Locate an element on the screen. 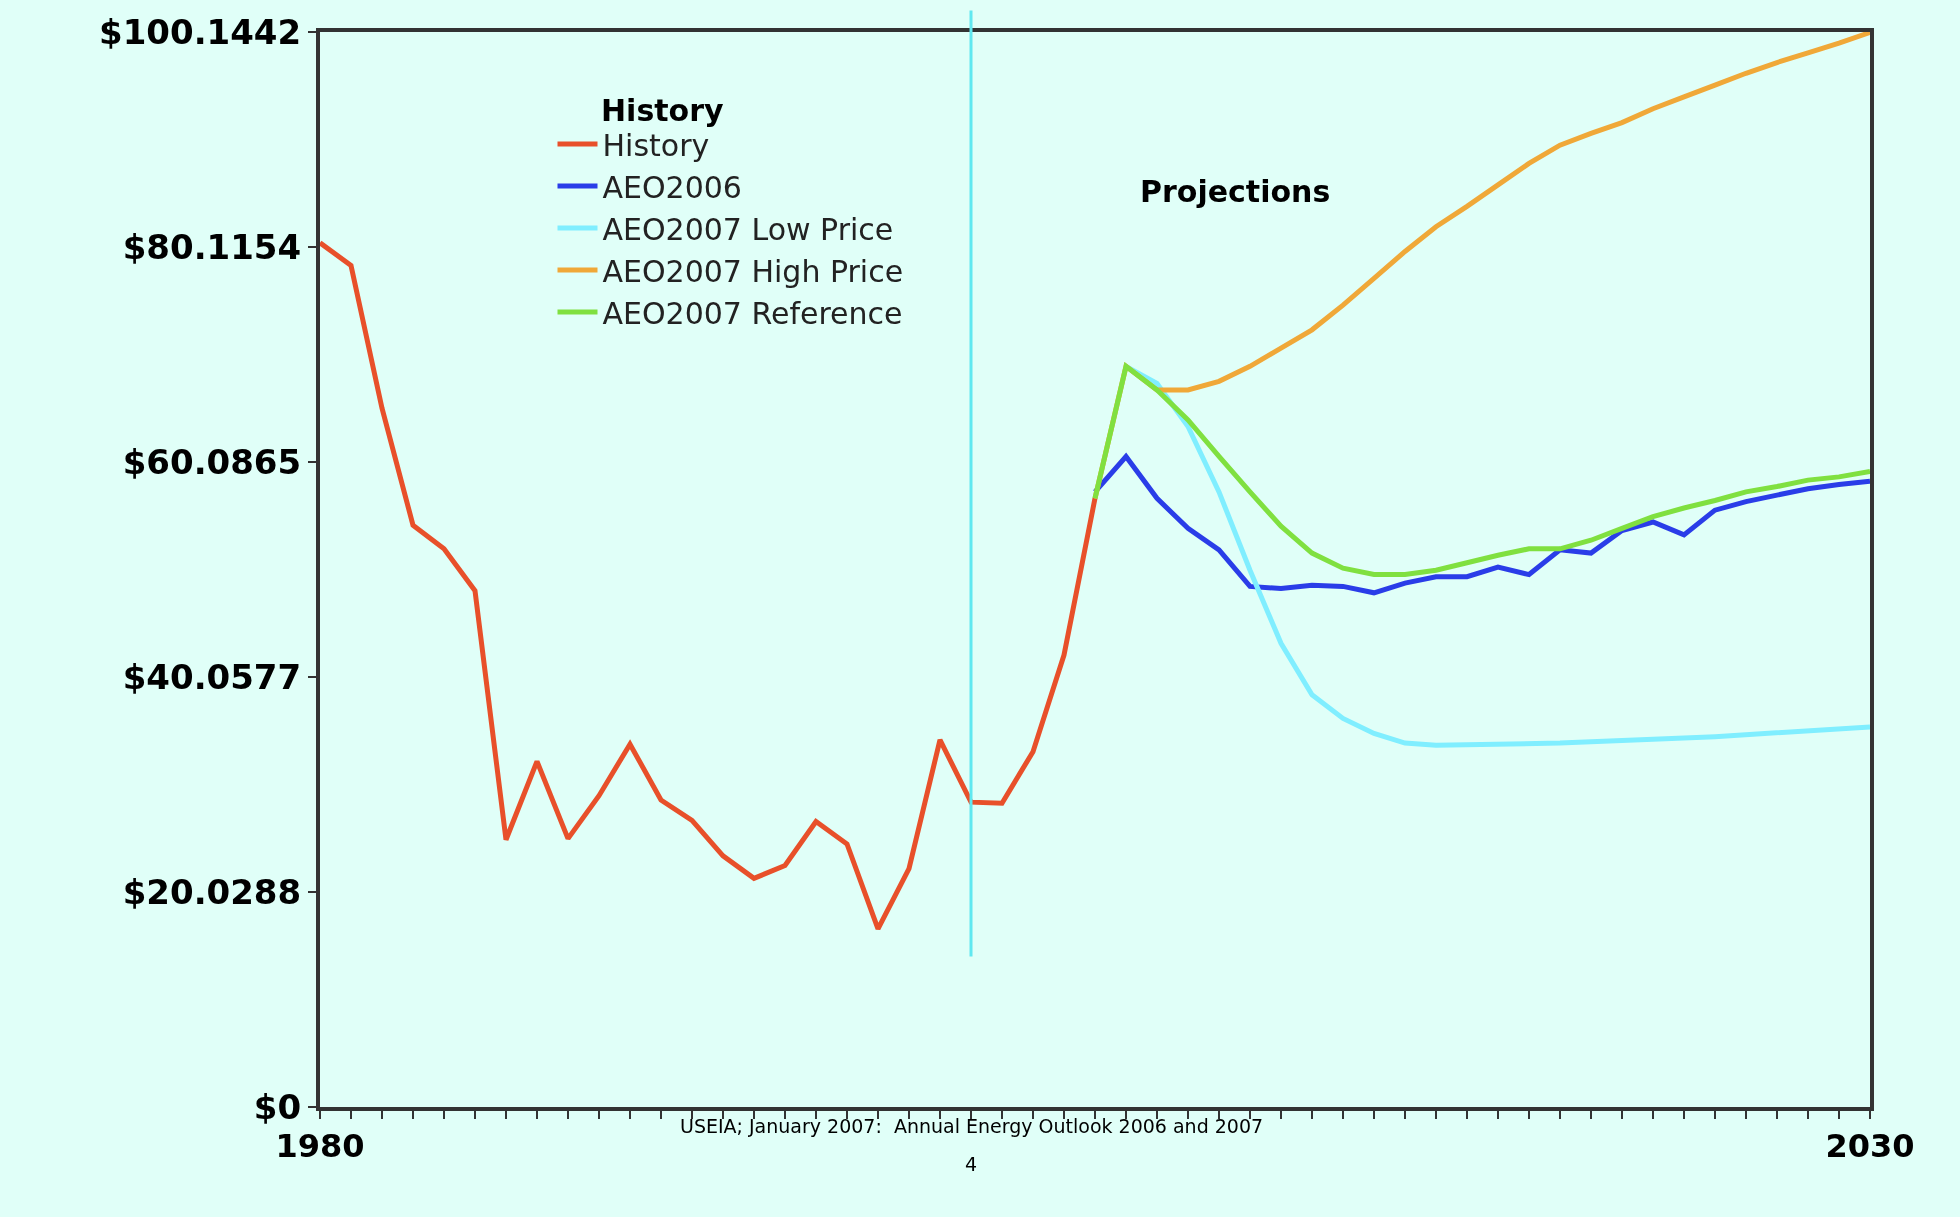 The width and height of the screenshot is (1960, 1217). y-tick-label: $20.0288 is located at coordinates (212, 891).